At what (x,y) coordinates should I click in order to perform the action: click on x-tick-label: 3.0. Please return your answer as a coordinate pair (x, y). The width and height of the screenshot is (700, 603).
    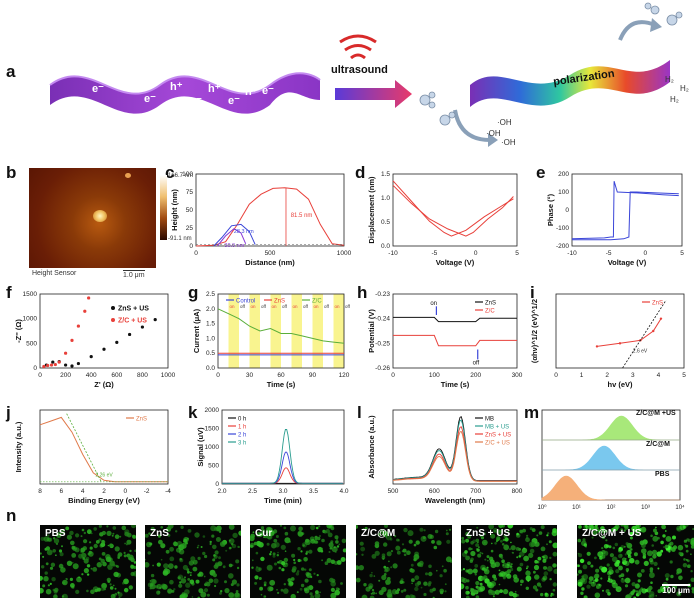
    Looking at the image, I should click on (282, 491).